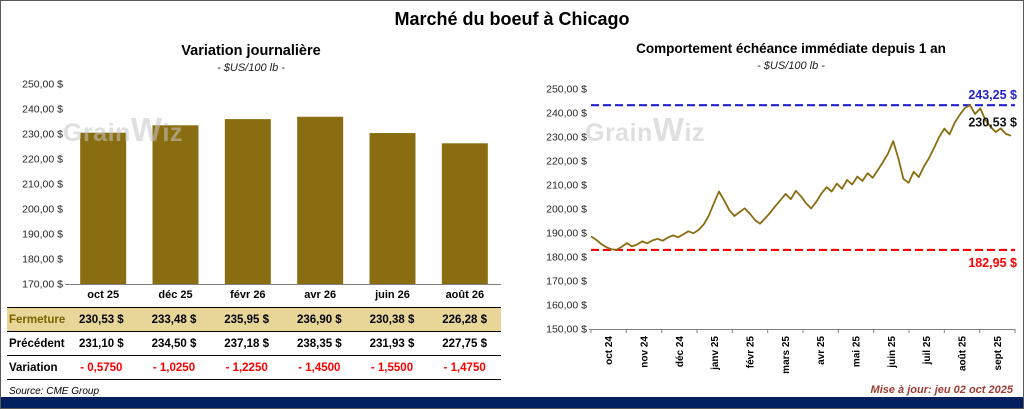 This screenshot has height=409, width=1024. What do you see at coordinates (992, 95) in the screenshot?
I see `high-value-label: 243,25 $` at bounding box center [992, 95].